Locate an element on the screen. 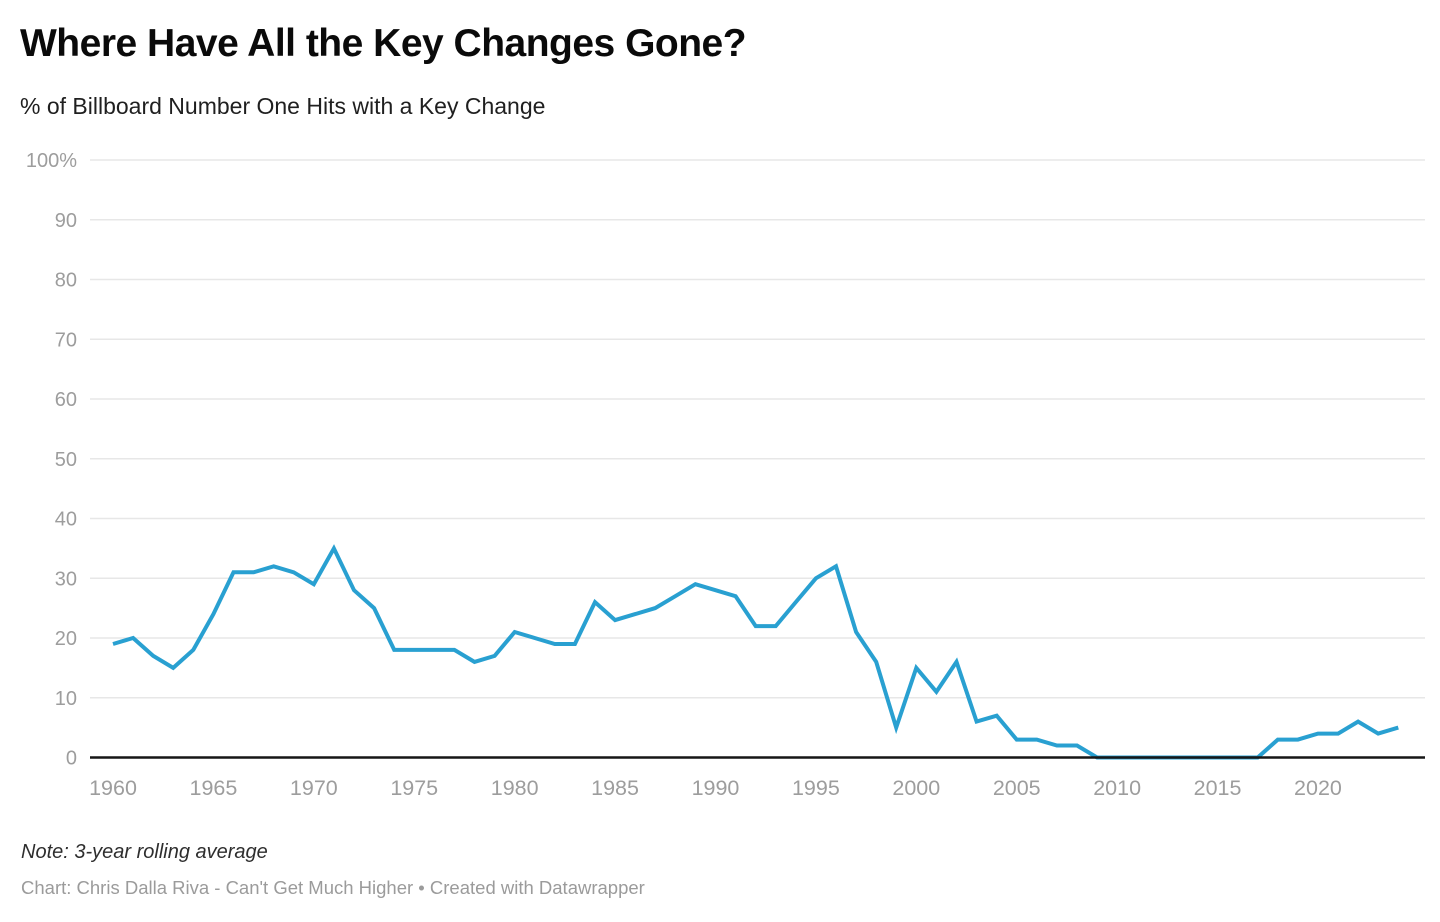  x-tick-label: 1965 is located at coordinates (213, 788).